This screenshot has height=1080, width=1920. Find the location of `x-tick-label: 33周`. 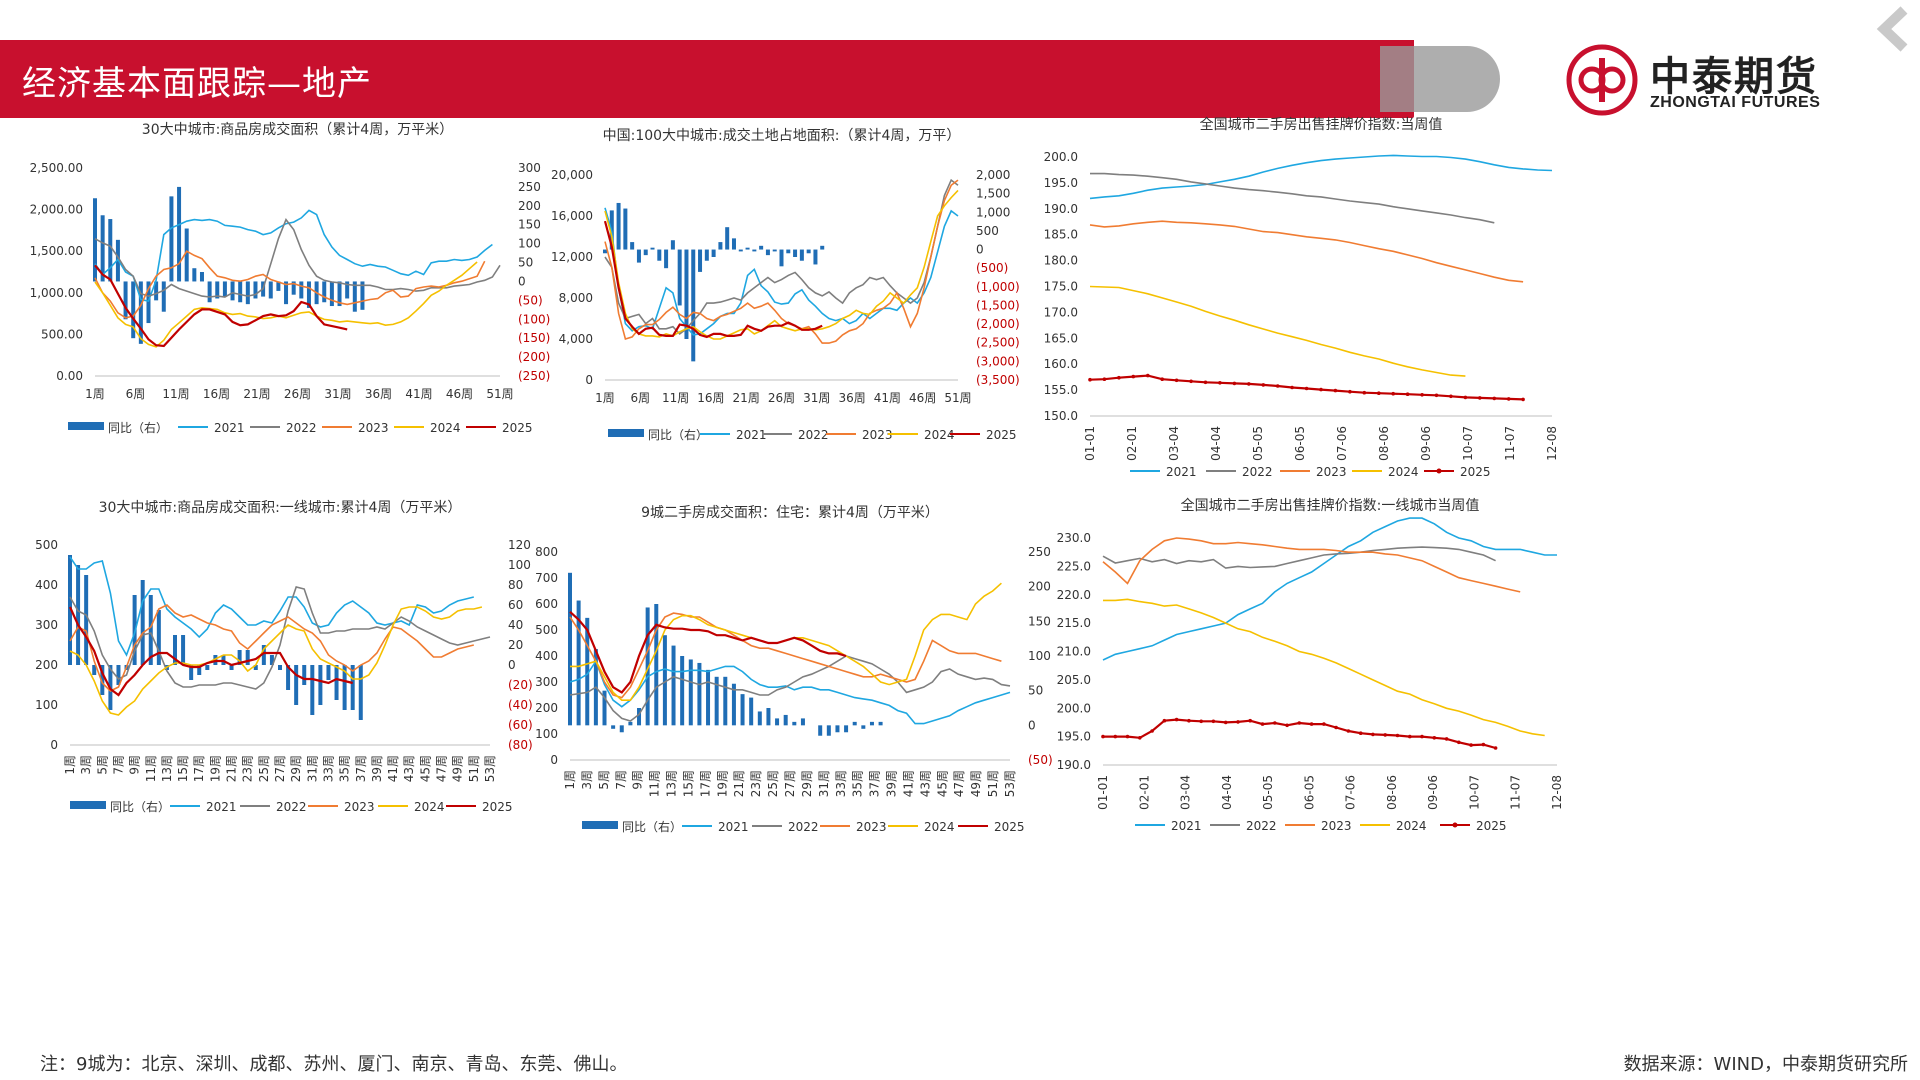

x-tick-label: 33周 is located at coordinates (328, 768).